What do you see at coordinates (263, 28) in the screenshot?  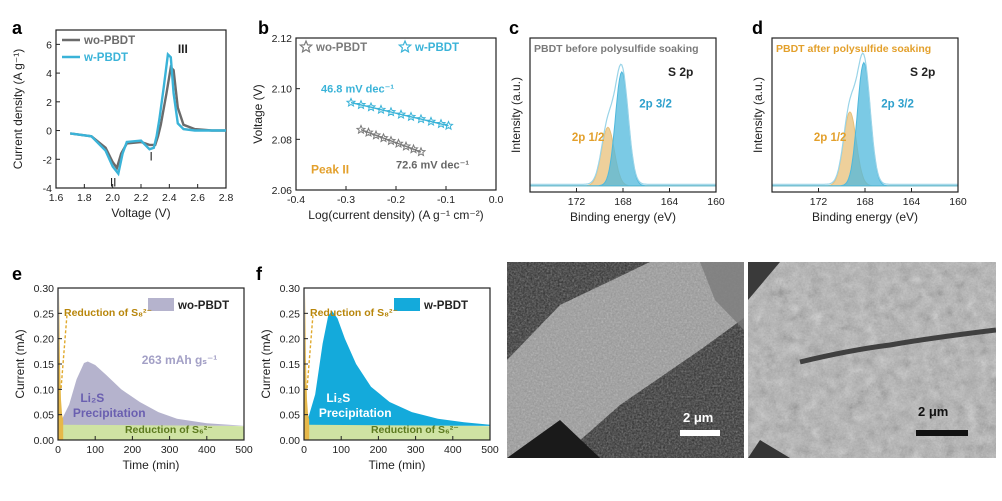 I see `panel-letter-b: b` at bounding box center [263, 28].